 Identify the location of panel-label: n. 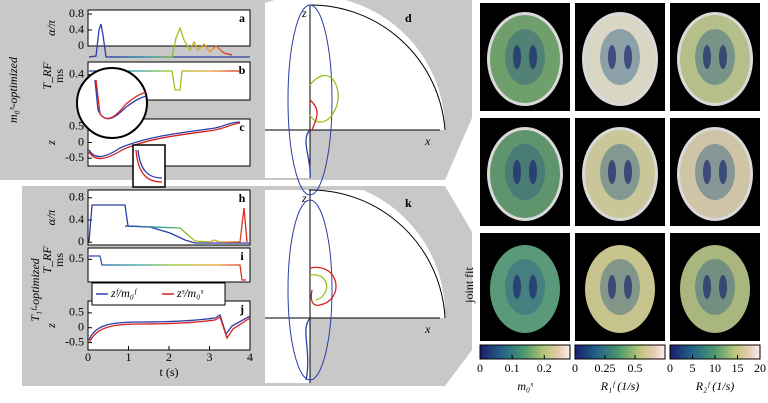
(750, 128).